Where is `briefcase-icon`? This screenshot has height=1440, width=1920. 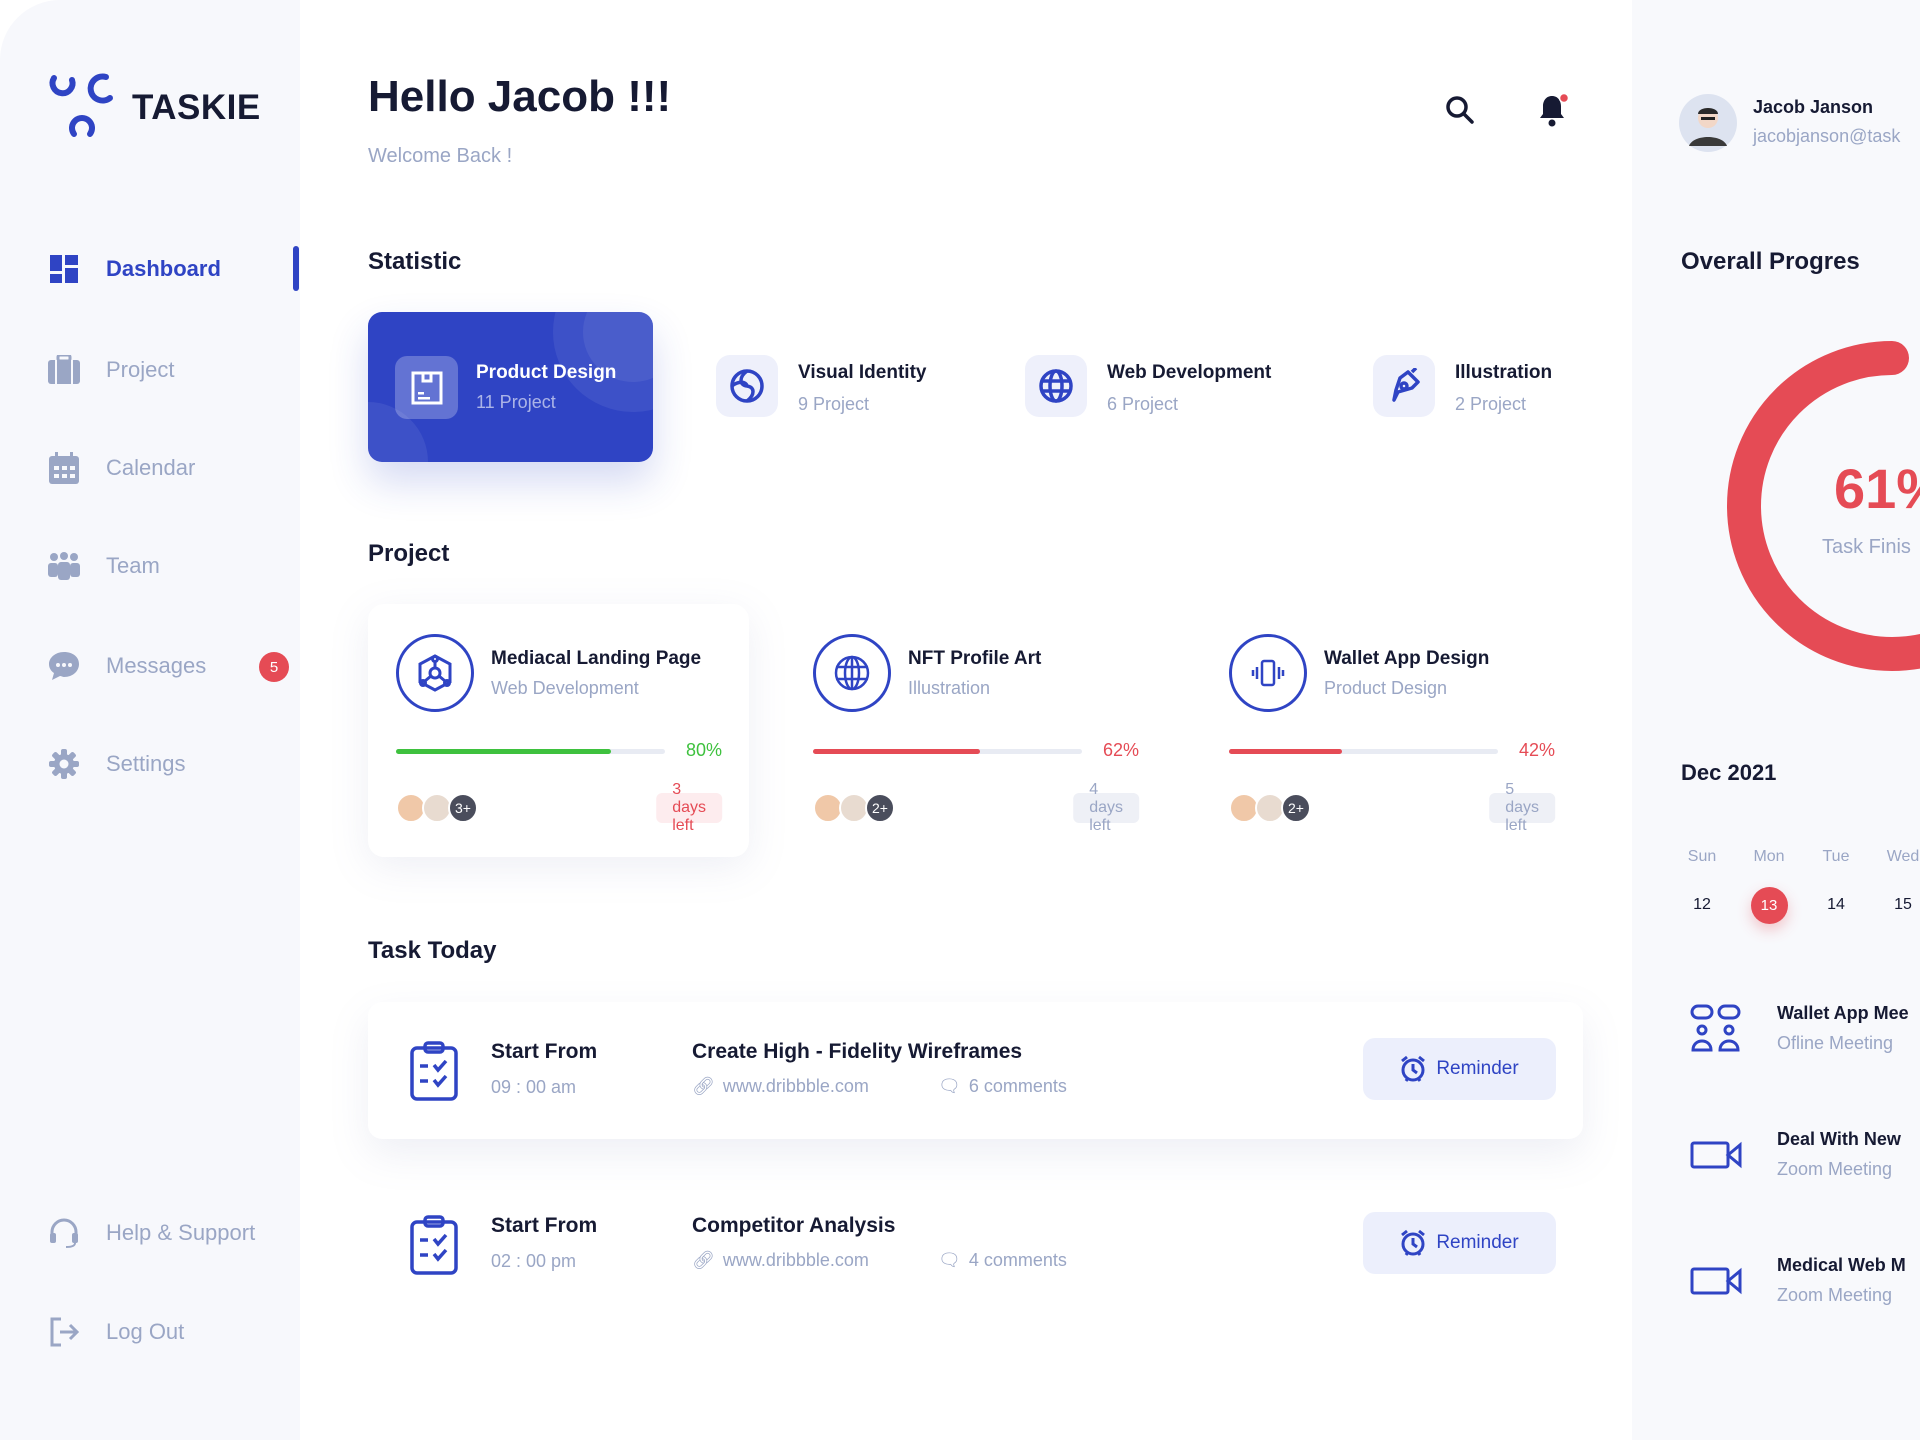 briefcase-icon is located at coordinates (64, 370).